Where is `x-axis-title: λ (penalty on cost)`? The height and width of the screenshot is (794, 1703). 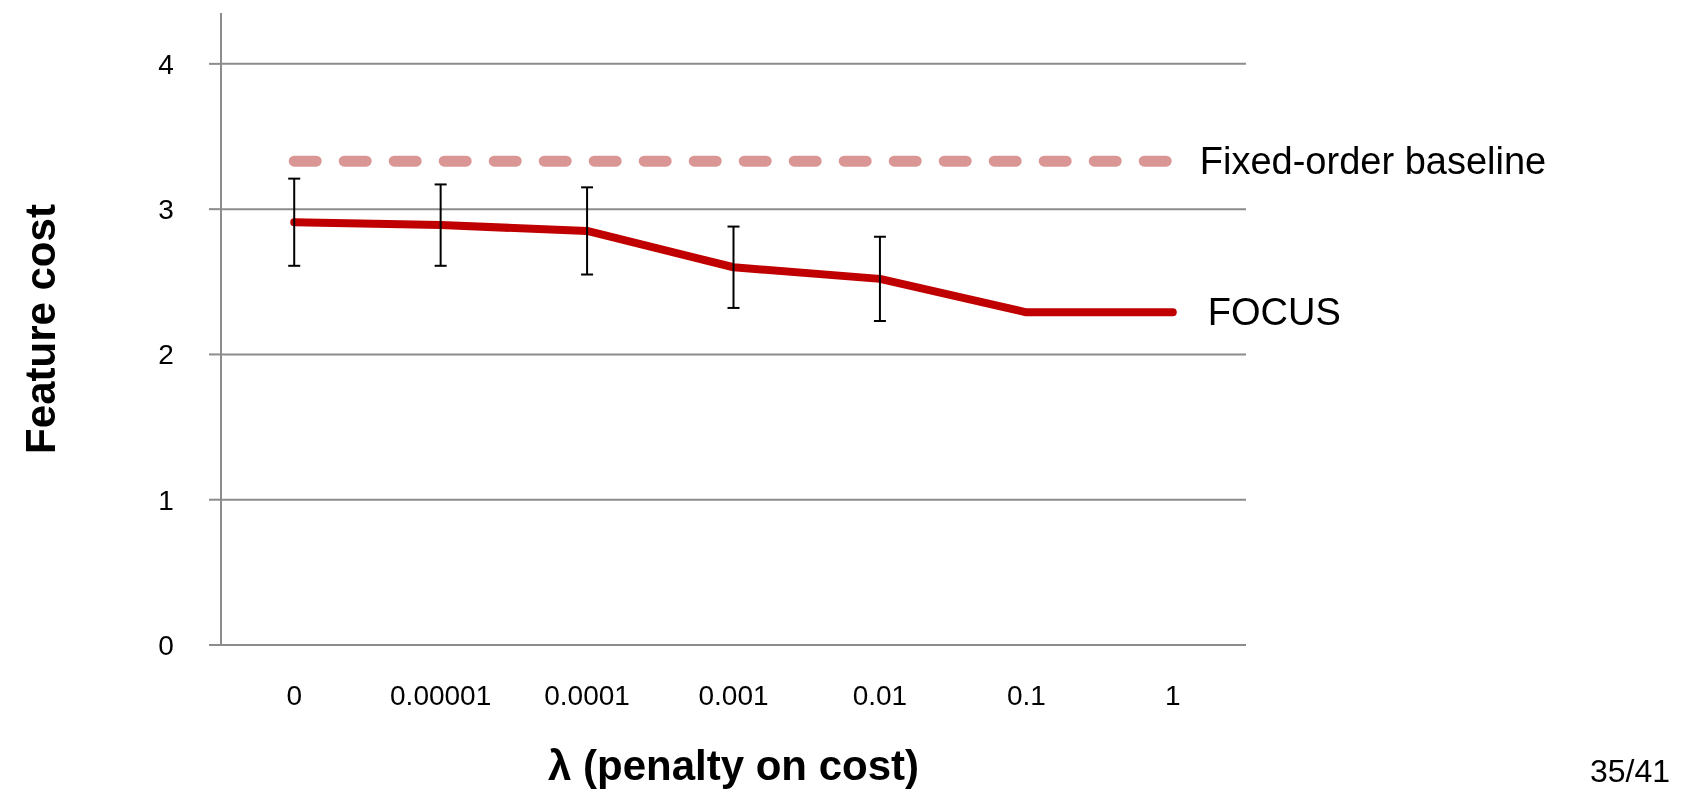
x-axis-title: λ (penalty on cost) is located at coordinates (733, 765).